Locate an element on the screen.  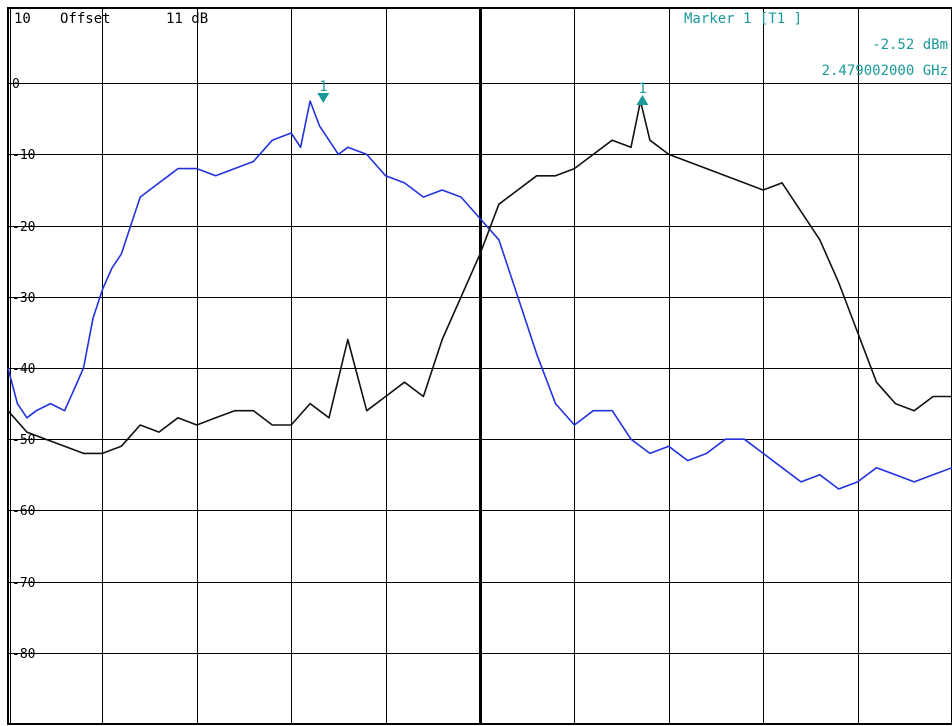
y-tick-labels: 0 -10 -20 -30 -40 -50 -60 -70 -80 is located at coordinates (23, 369).